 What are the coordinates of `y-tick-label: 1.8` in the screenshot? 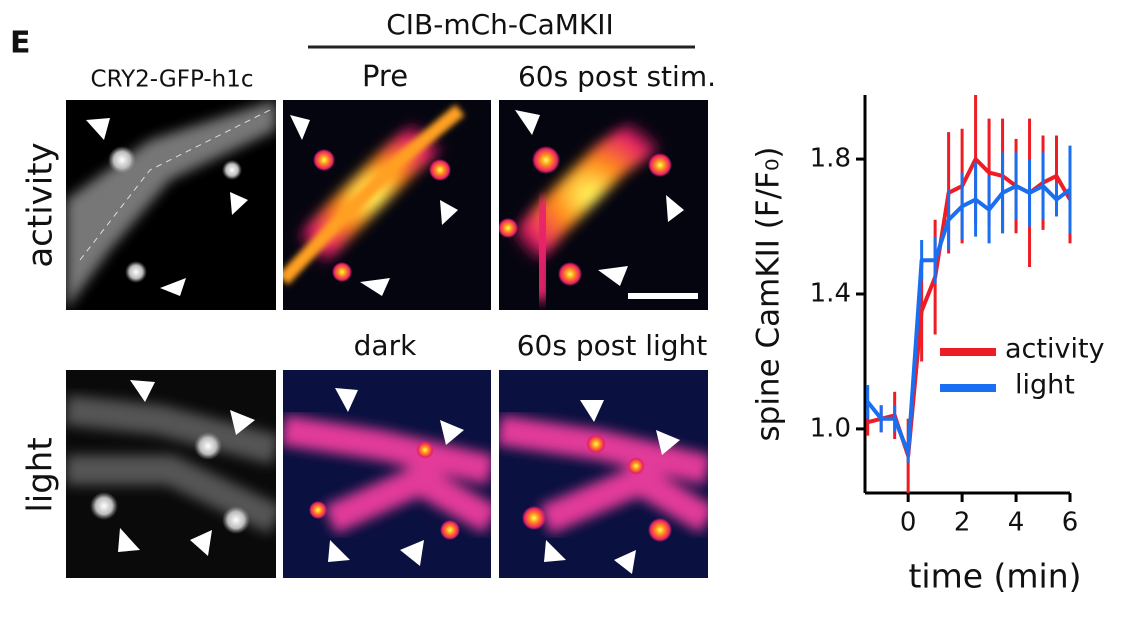 It's located at (830, 159).